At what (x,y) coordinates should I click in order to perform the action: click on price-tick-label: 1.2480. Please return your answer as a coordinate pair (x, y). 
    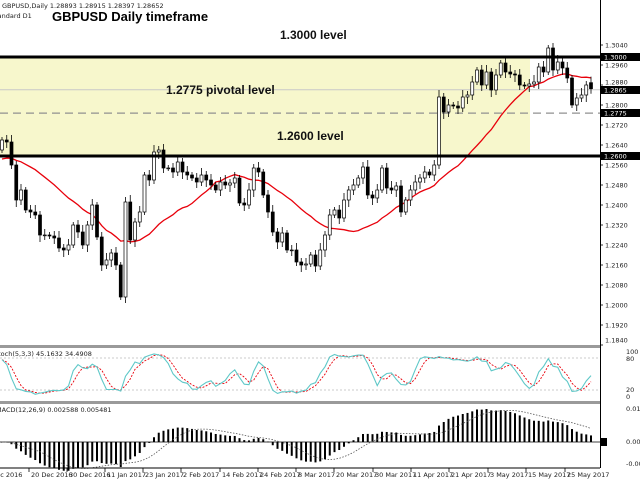
    Looking at the image, I should click on (616, 186).